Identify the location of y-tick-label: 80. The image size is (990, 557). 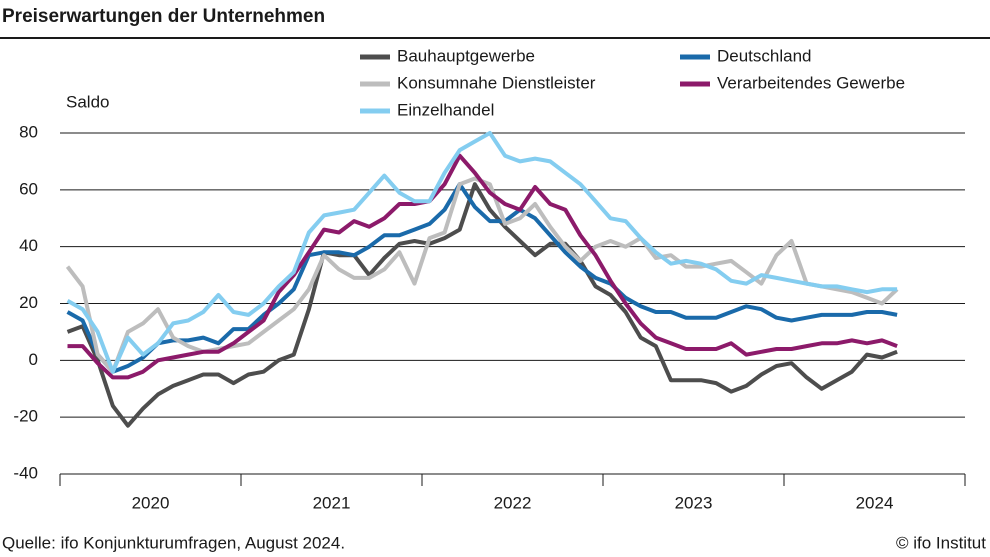
(28, 131).